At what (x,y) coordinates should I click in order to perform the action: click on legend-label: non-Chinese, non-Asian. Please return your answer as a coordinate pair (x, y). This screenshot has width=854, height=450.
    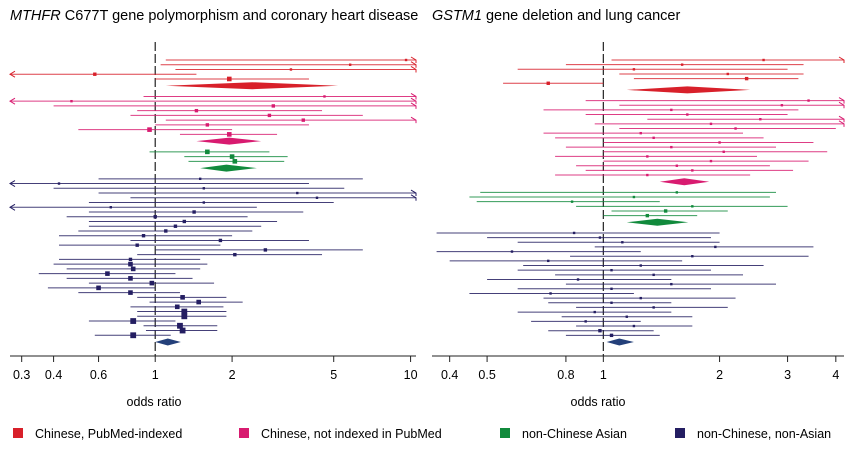
    Looking at the image, I should click on (764, 434).